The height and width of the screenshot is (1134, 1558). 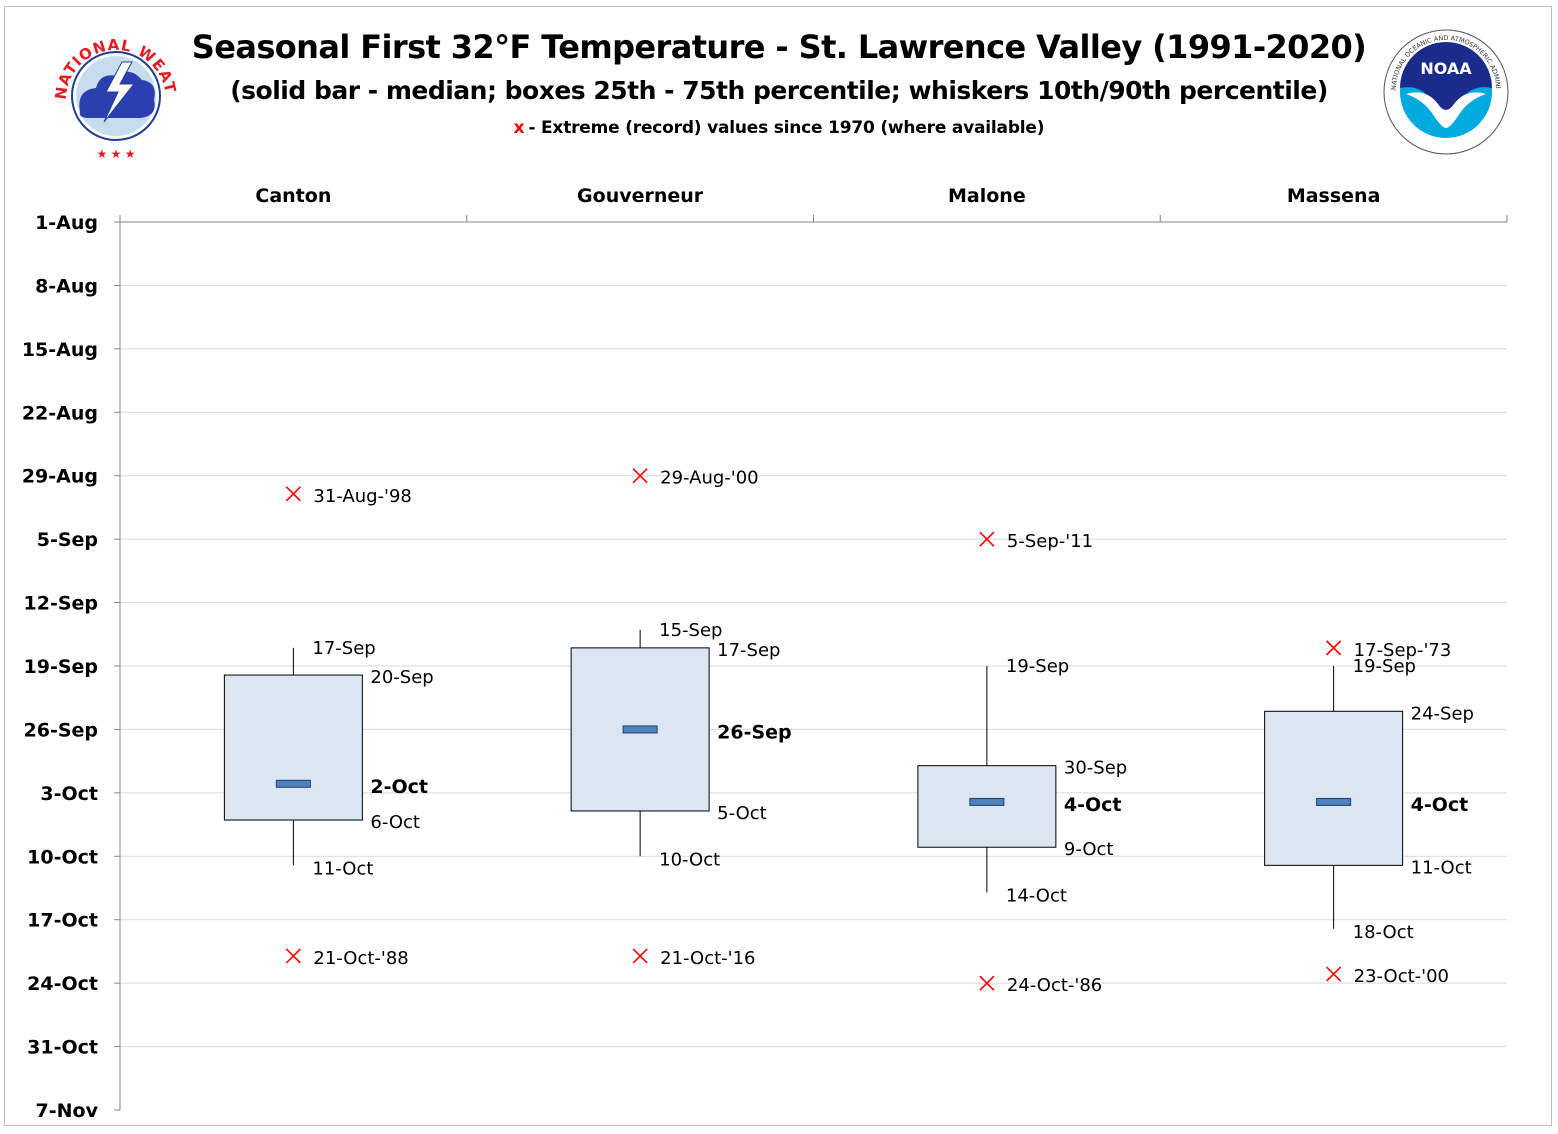 What do you see at coordinates (61, 604) in the screenshot?
I see `y-tick-label: 12-Sep` at bounding box center [61, 604].